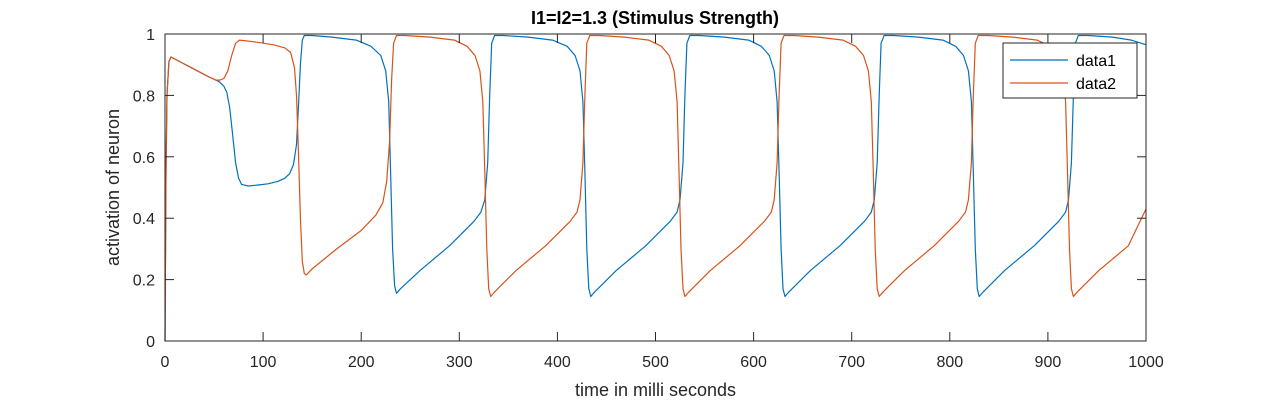 The image size is (1266, 402). Describe the element at coordinates (144, 96) in the screenshot. I see `y-tick-label-0.8: 0.8` at that location.